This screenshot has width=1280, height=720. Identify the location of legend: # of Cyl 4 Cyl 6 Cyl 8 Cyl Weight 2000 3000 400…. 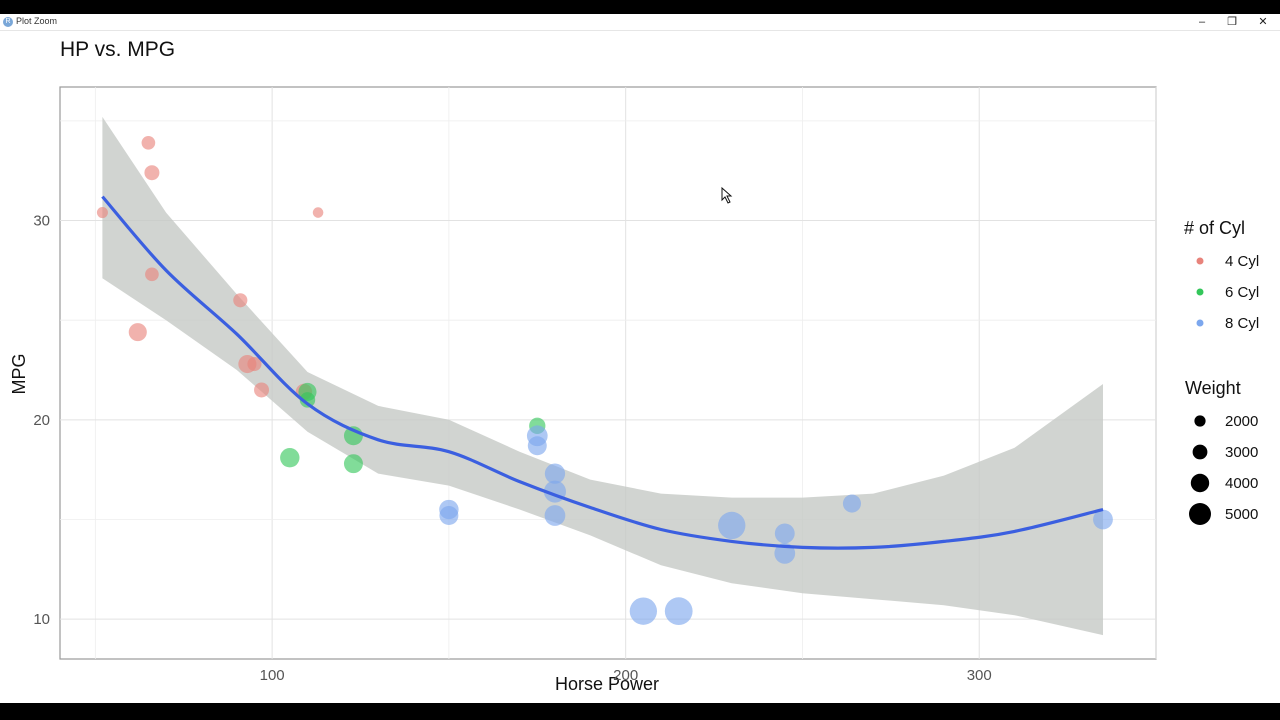
(1221, 371).